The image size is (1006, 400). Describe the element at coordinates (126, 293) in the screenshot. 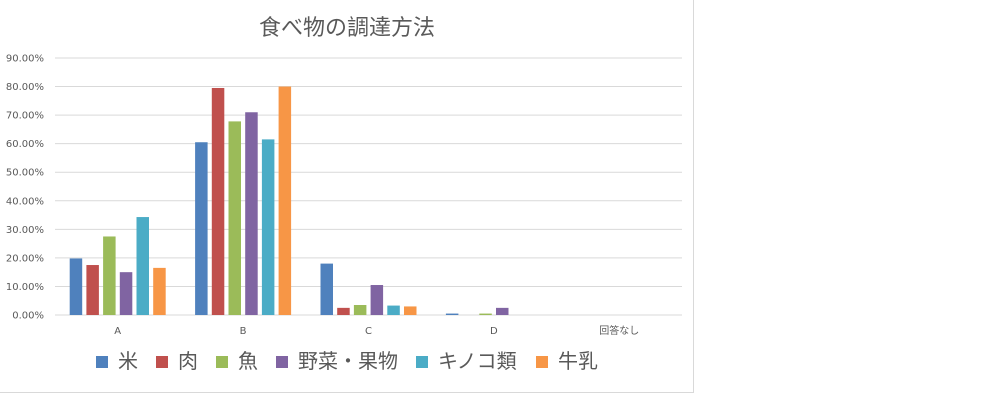

I see `bar-A-野菜・果物` at that location.